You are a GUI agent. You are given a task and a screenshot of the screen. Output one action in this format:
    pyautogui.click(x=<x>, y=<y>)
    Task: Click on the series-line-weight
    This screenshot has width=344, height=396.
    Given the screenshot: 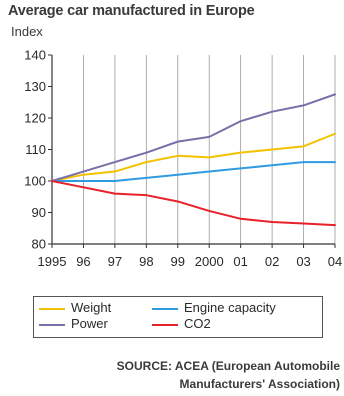 What is the action you would take?
    pyautogui.click(x=193, y=157)
    